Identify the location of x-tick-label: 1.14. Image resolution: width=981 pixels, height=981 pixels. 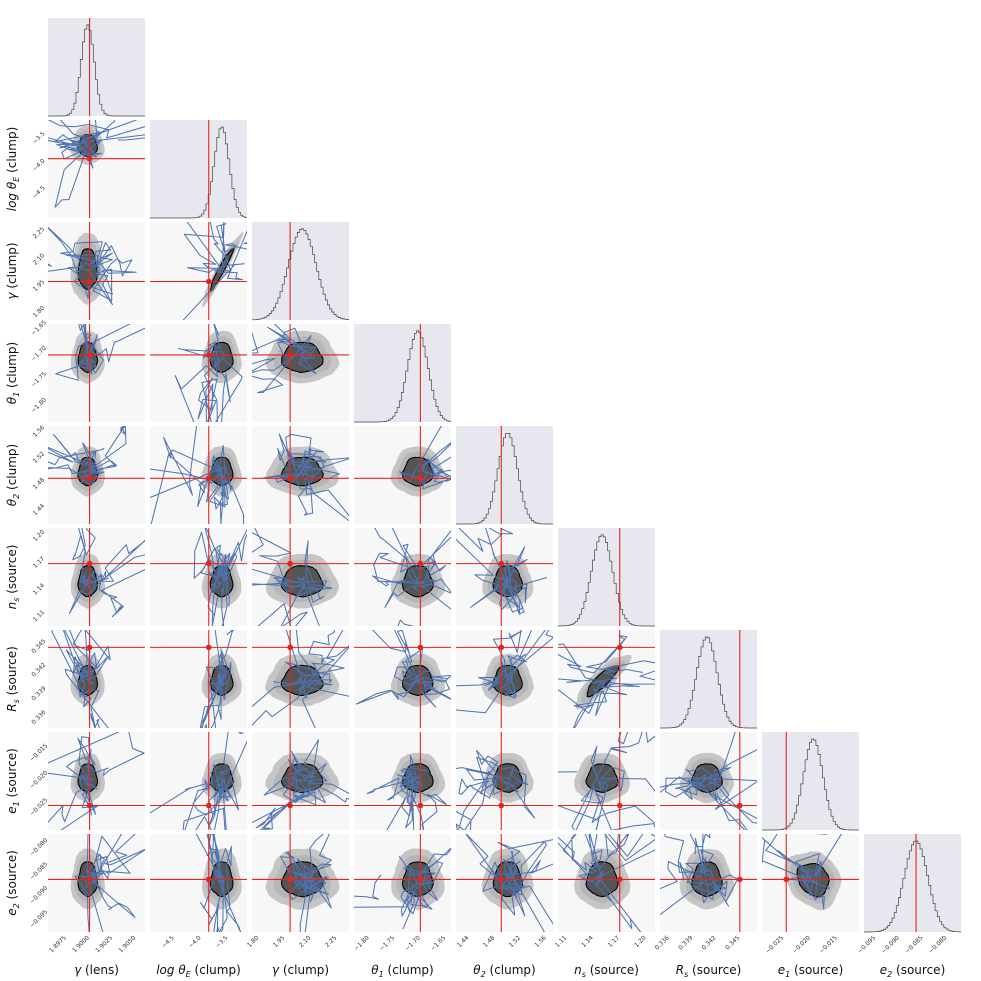
(587, 941).